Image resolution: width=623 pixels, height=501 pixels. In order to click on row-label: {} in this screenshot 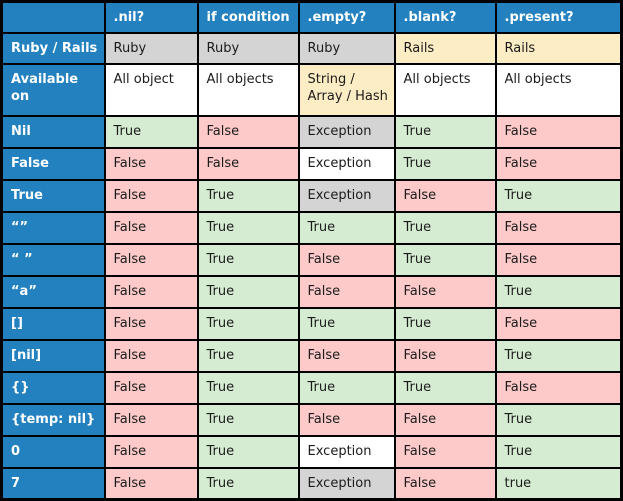, I will do `click(53, 387)`.